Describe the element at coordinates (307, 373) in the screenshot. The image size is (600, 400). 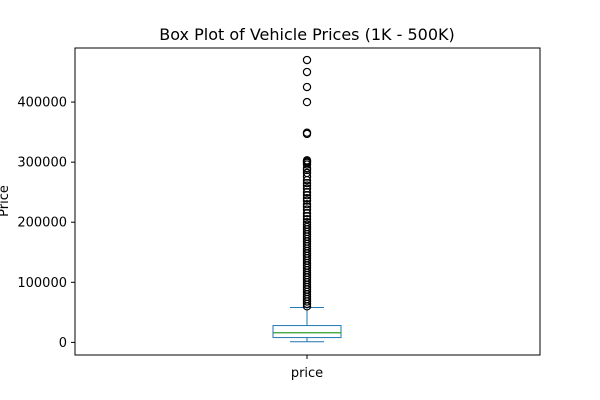
I see `x-tick-label: price` at that location.